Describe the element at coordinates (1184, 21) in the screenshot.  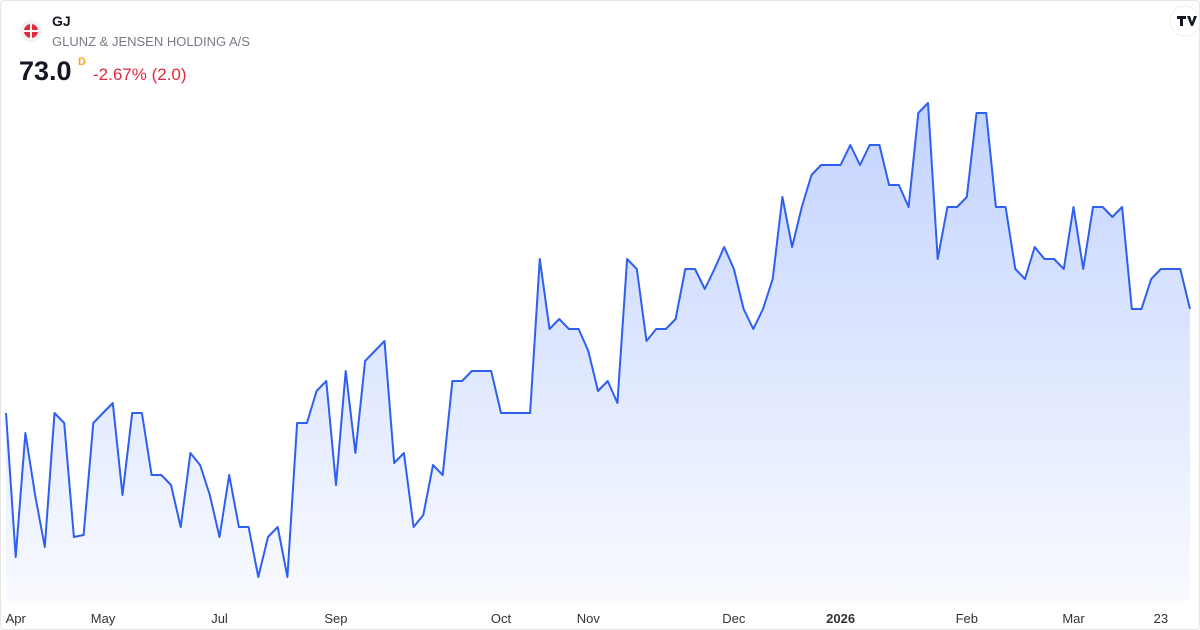
I see `tv-logo` at that location.